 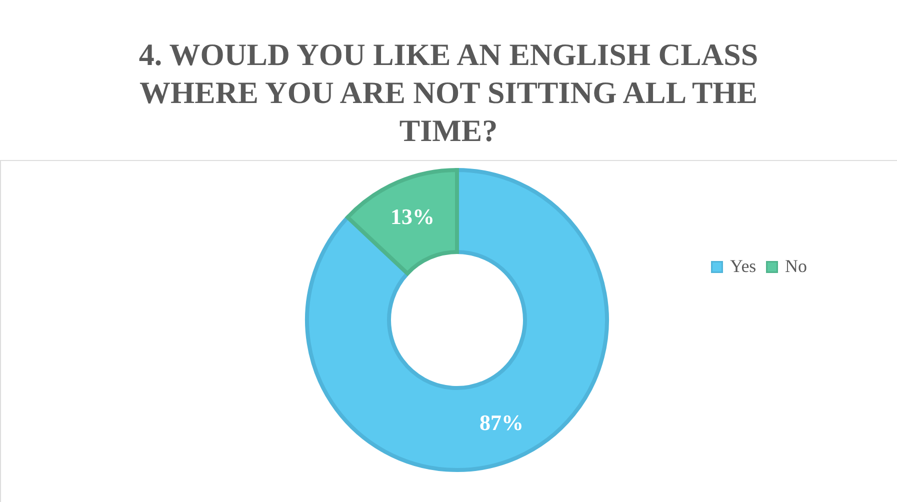 I want to click on data-label: 13%, so click(x=412, y=217).